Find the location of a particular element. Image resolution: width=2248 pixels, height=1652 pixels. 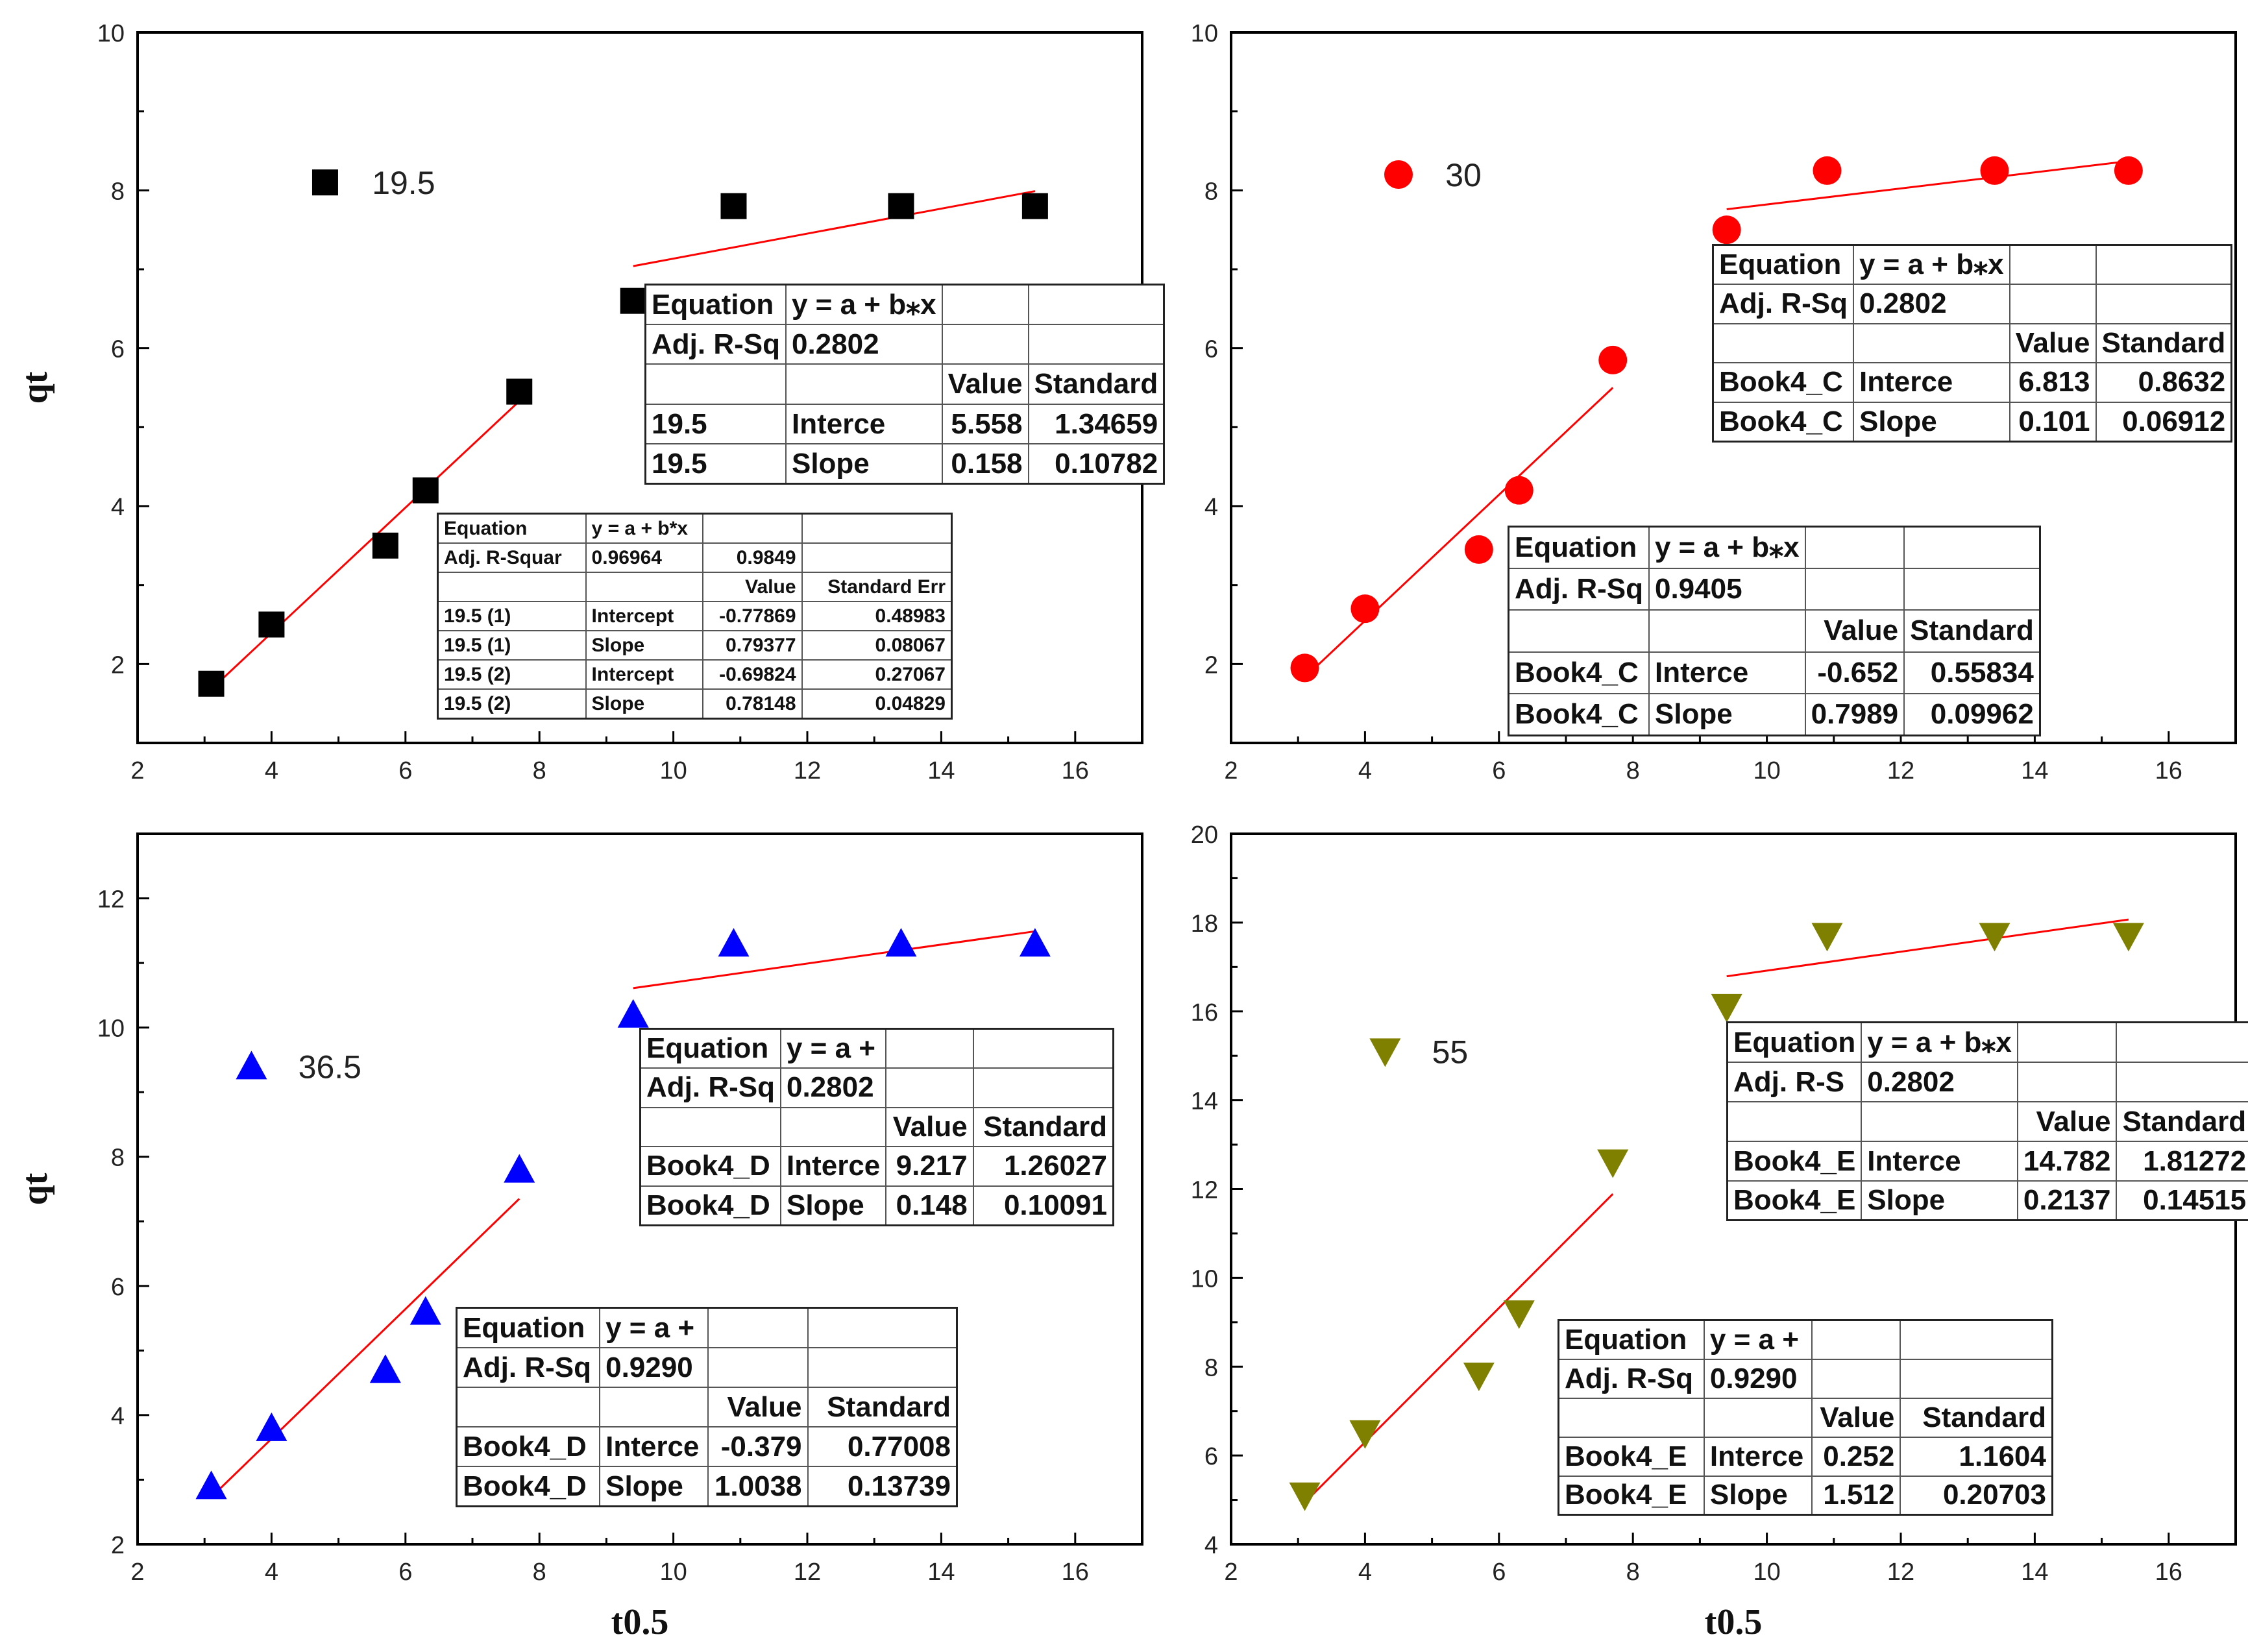

bottom-left-x-tick-label: 6 is located at coordinates (405, 1572).